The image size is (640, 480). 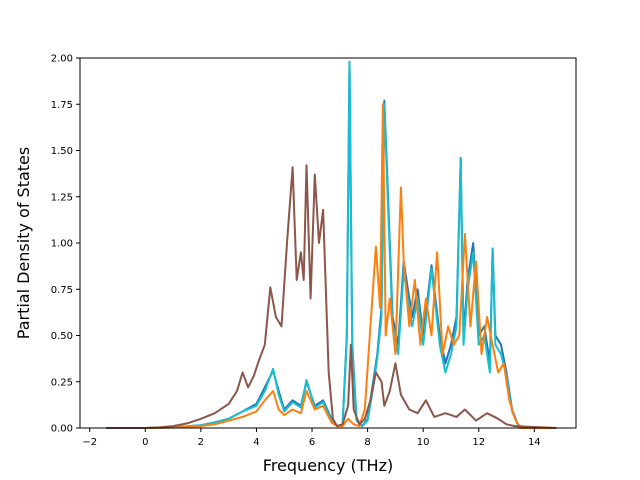 I want to click on x-tick-label: 2, so click(x=201, y=442).